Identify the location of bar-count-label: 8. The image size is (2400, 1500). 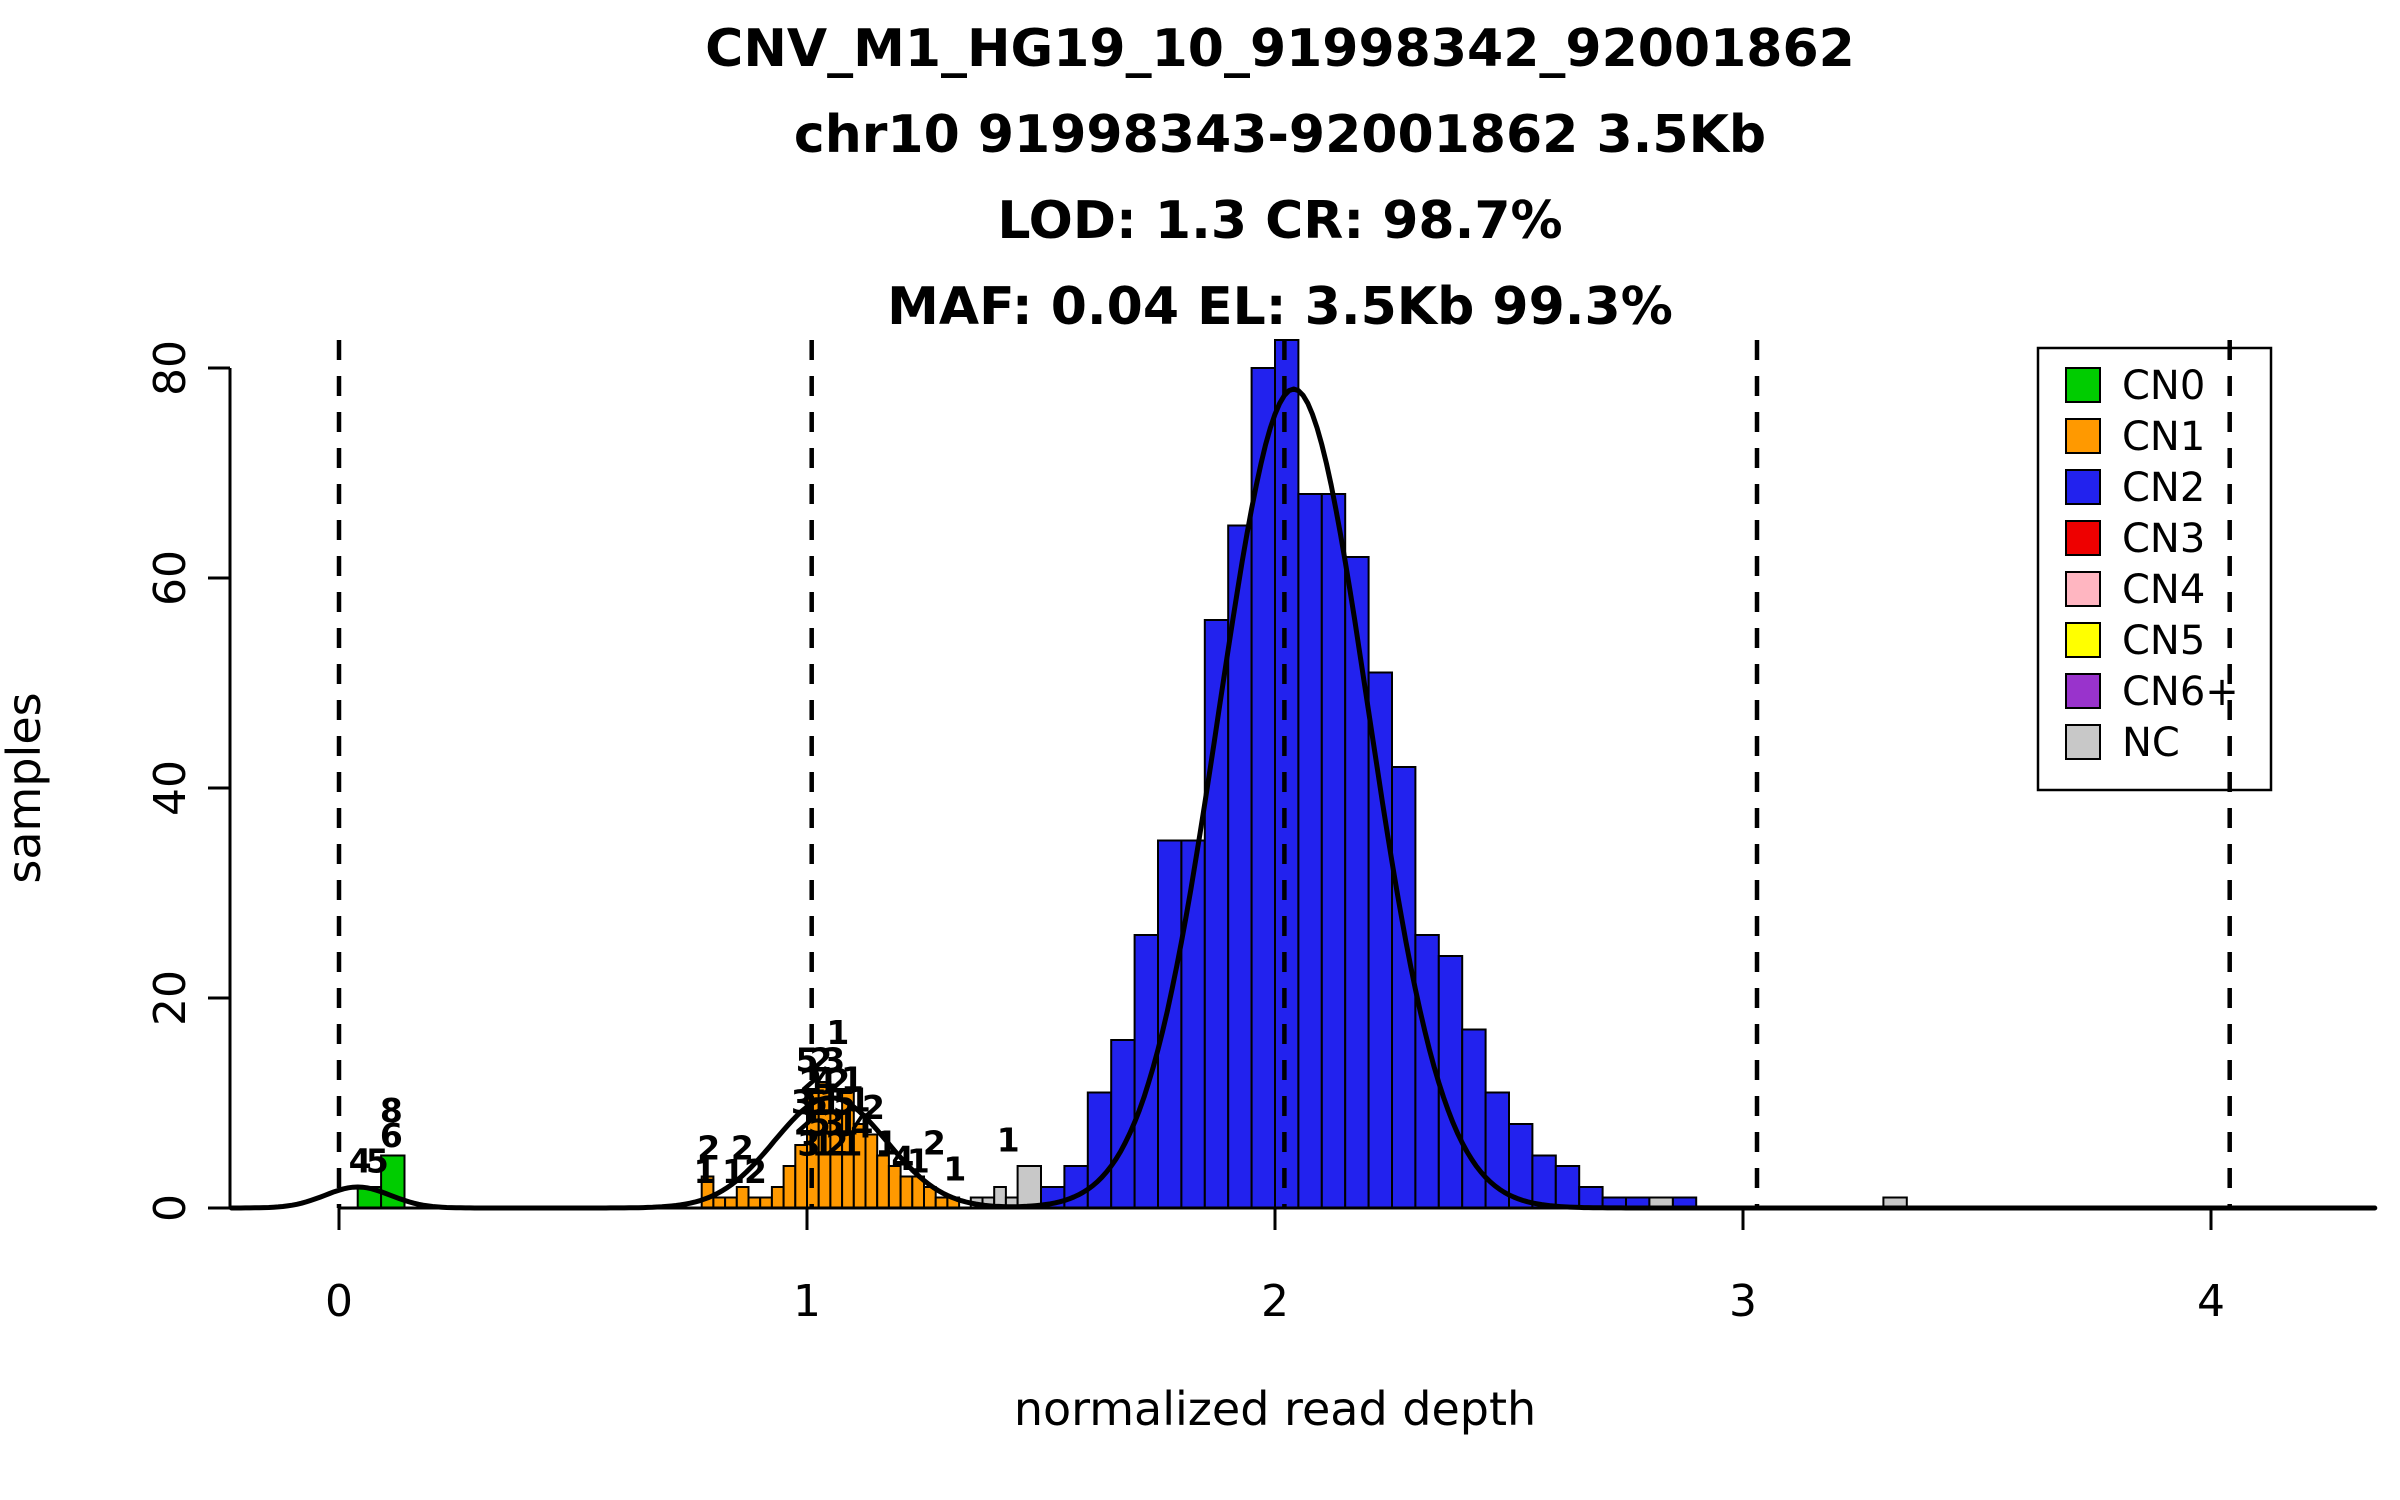
(391, 1110).